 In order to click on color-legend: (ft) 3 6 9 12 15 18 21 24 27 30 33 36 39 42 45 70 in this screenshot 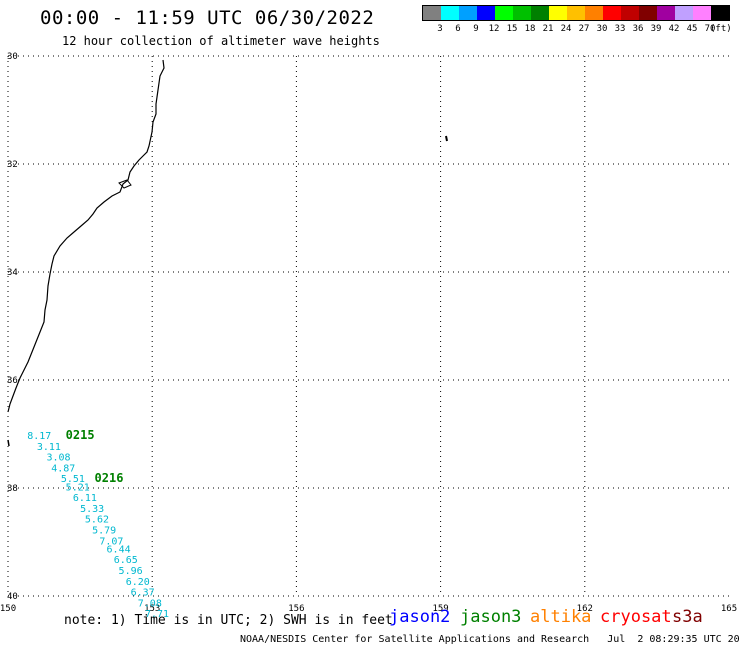, I will do `click(577, 20)`.